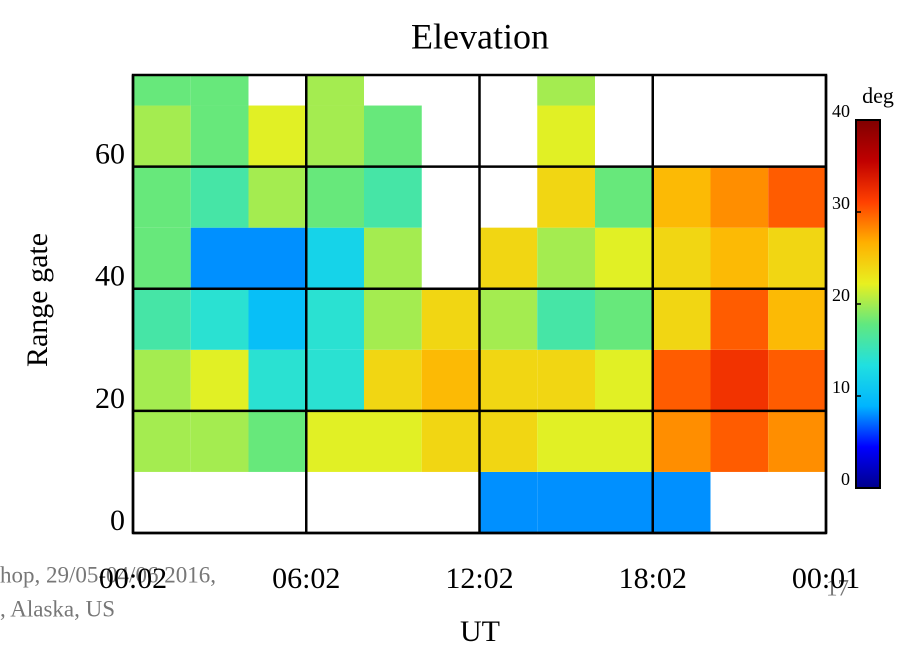  I want to click on y-axis-label: Range gate, so click(37, 300).